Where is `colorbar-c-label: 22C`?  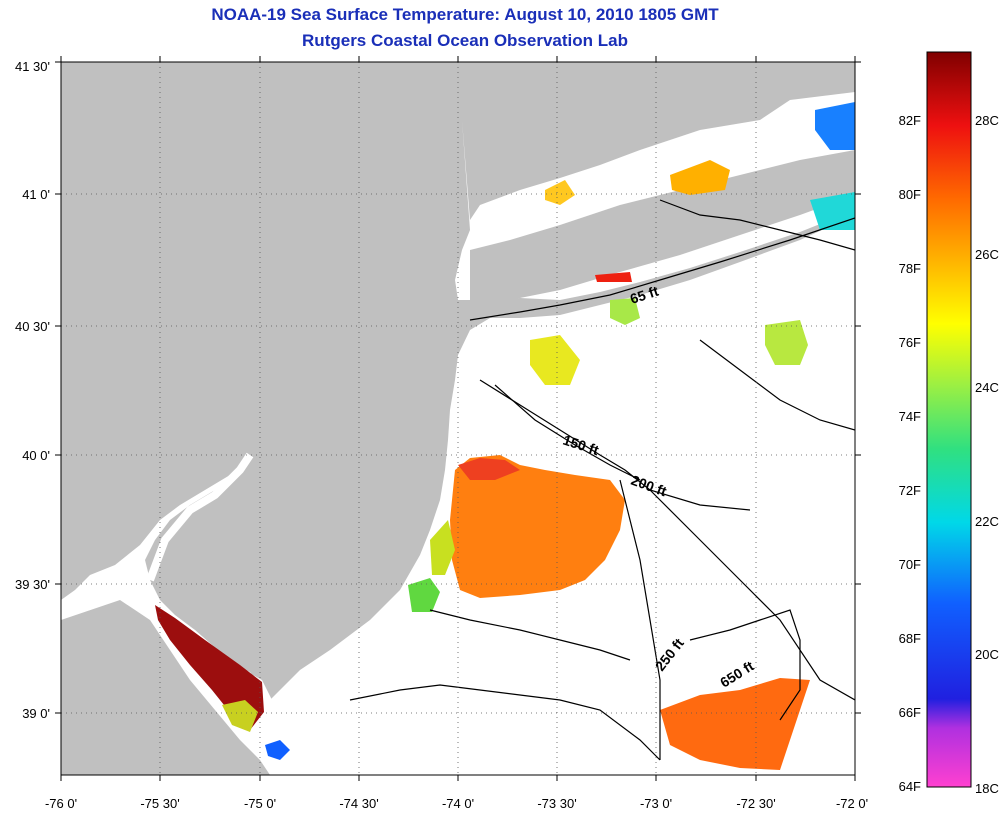
colorbar-c-label: 22C is located at coordinates (987, 521).